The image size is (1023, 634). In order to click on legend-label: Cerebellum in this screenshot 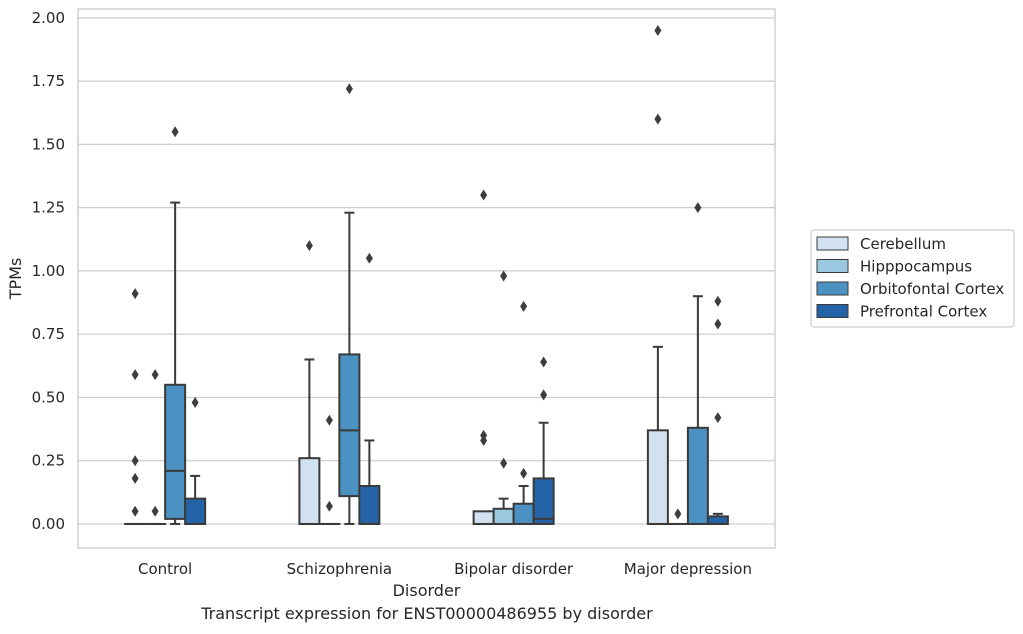, I will do `click(903, 244)`.